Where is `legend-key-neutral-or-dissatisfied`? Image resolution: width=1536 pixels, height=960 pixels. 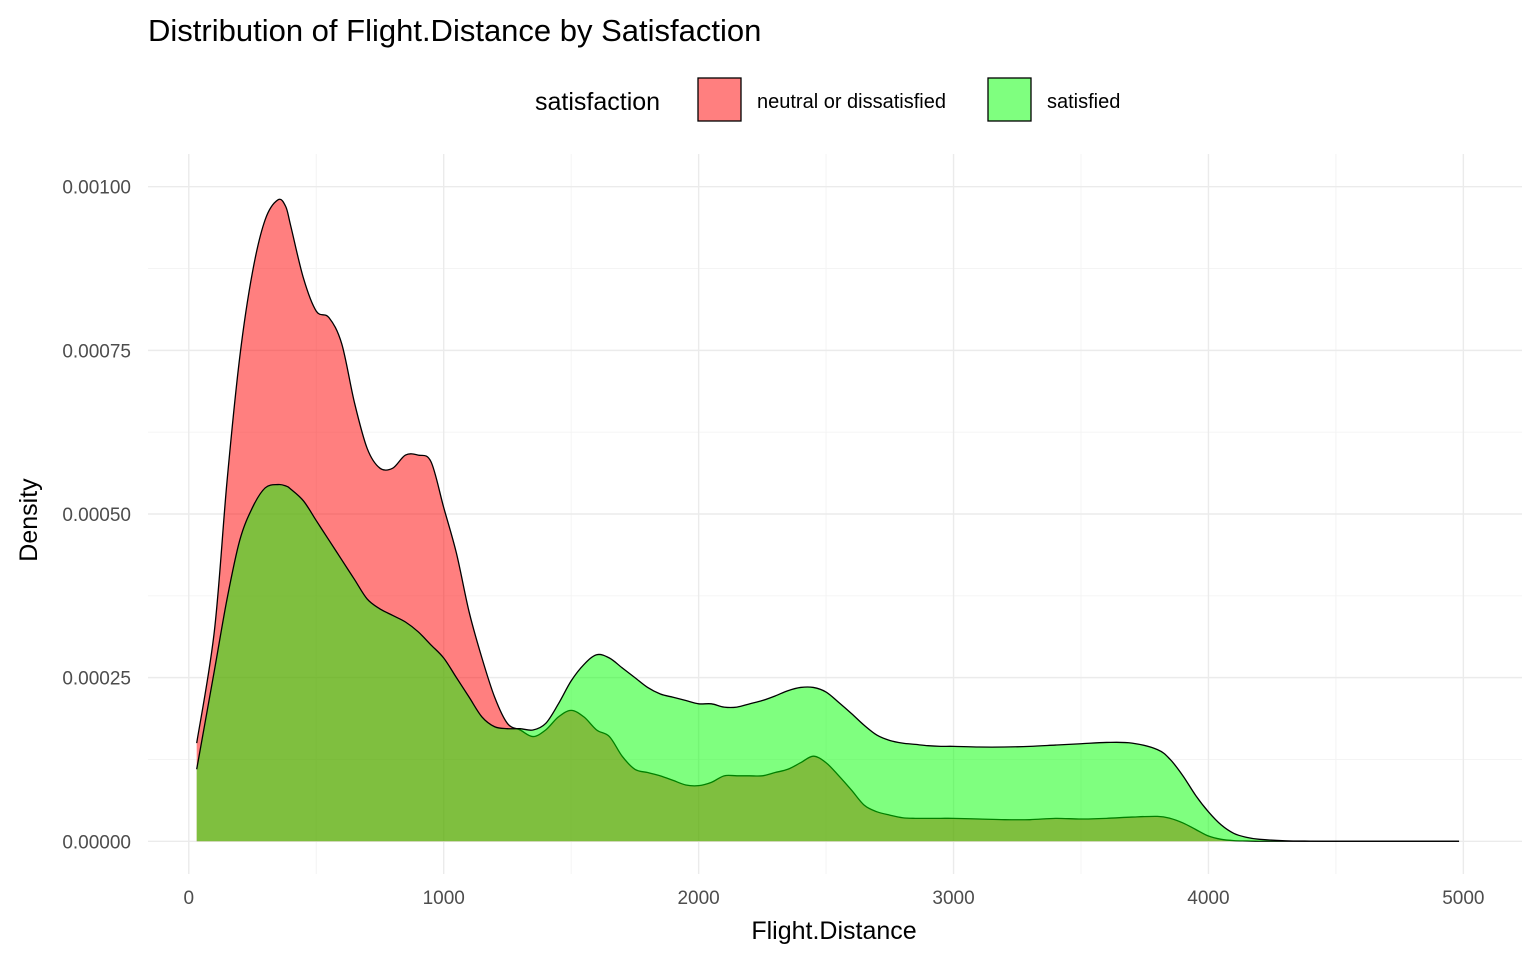 legend-key-neutral-or-dissatisfied is located at coordinates (719, 99).